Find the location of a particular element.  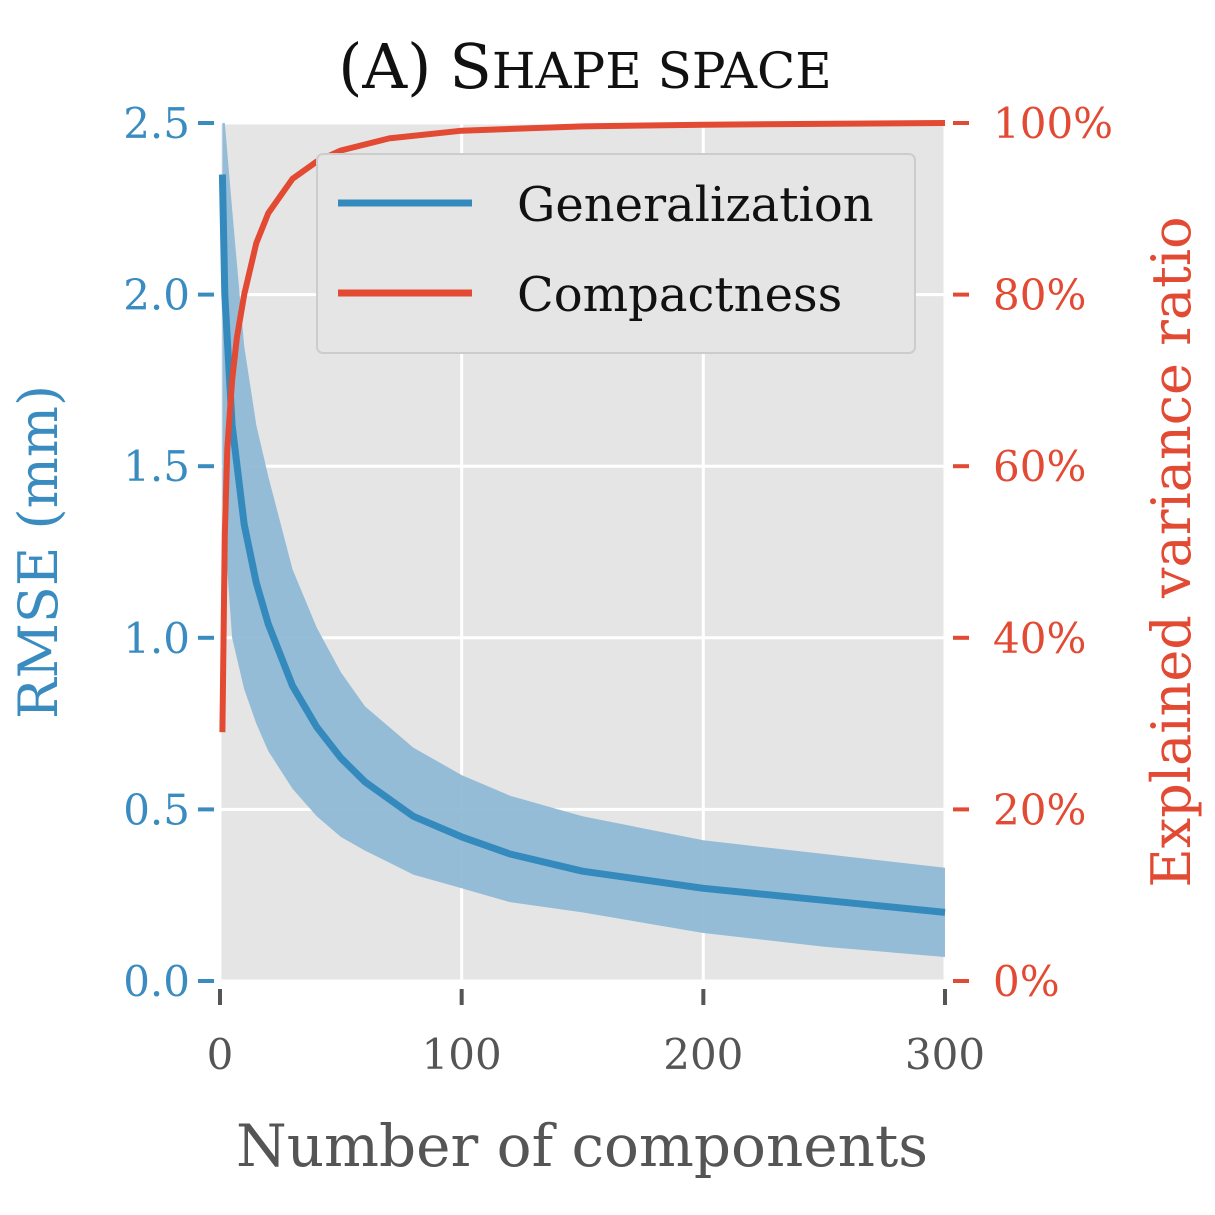

right-tick-label: 20% is located at coordinates (1039, 809).